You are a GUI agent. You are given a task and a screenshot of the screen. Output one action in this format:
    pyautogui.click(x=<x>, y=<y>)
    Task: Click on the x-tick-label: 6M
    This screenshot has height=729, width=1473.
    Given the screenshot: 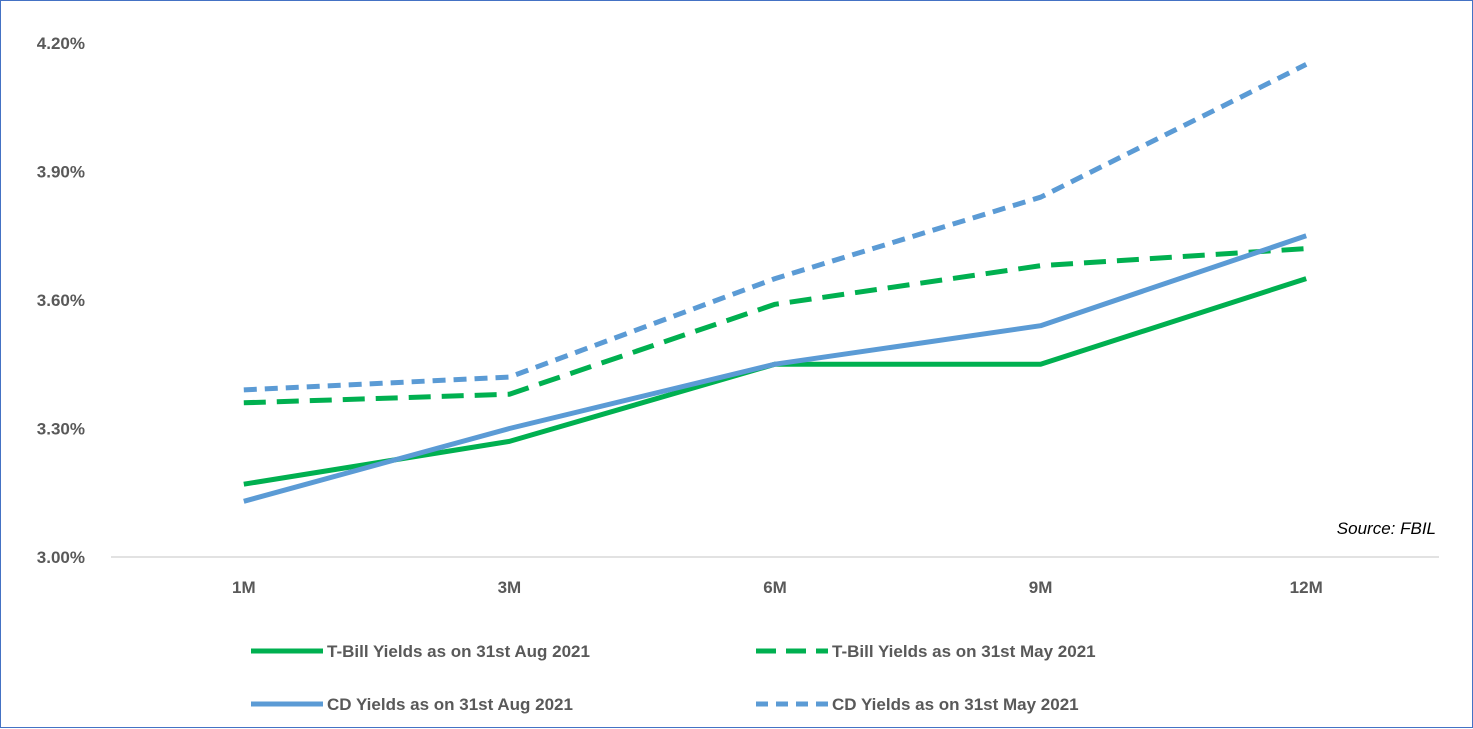 What is the action you would take?
    pyautogui.click(x=775, y=587)
    